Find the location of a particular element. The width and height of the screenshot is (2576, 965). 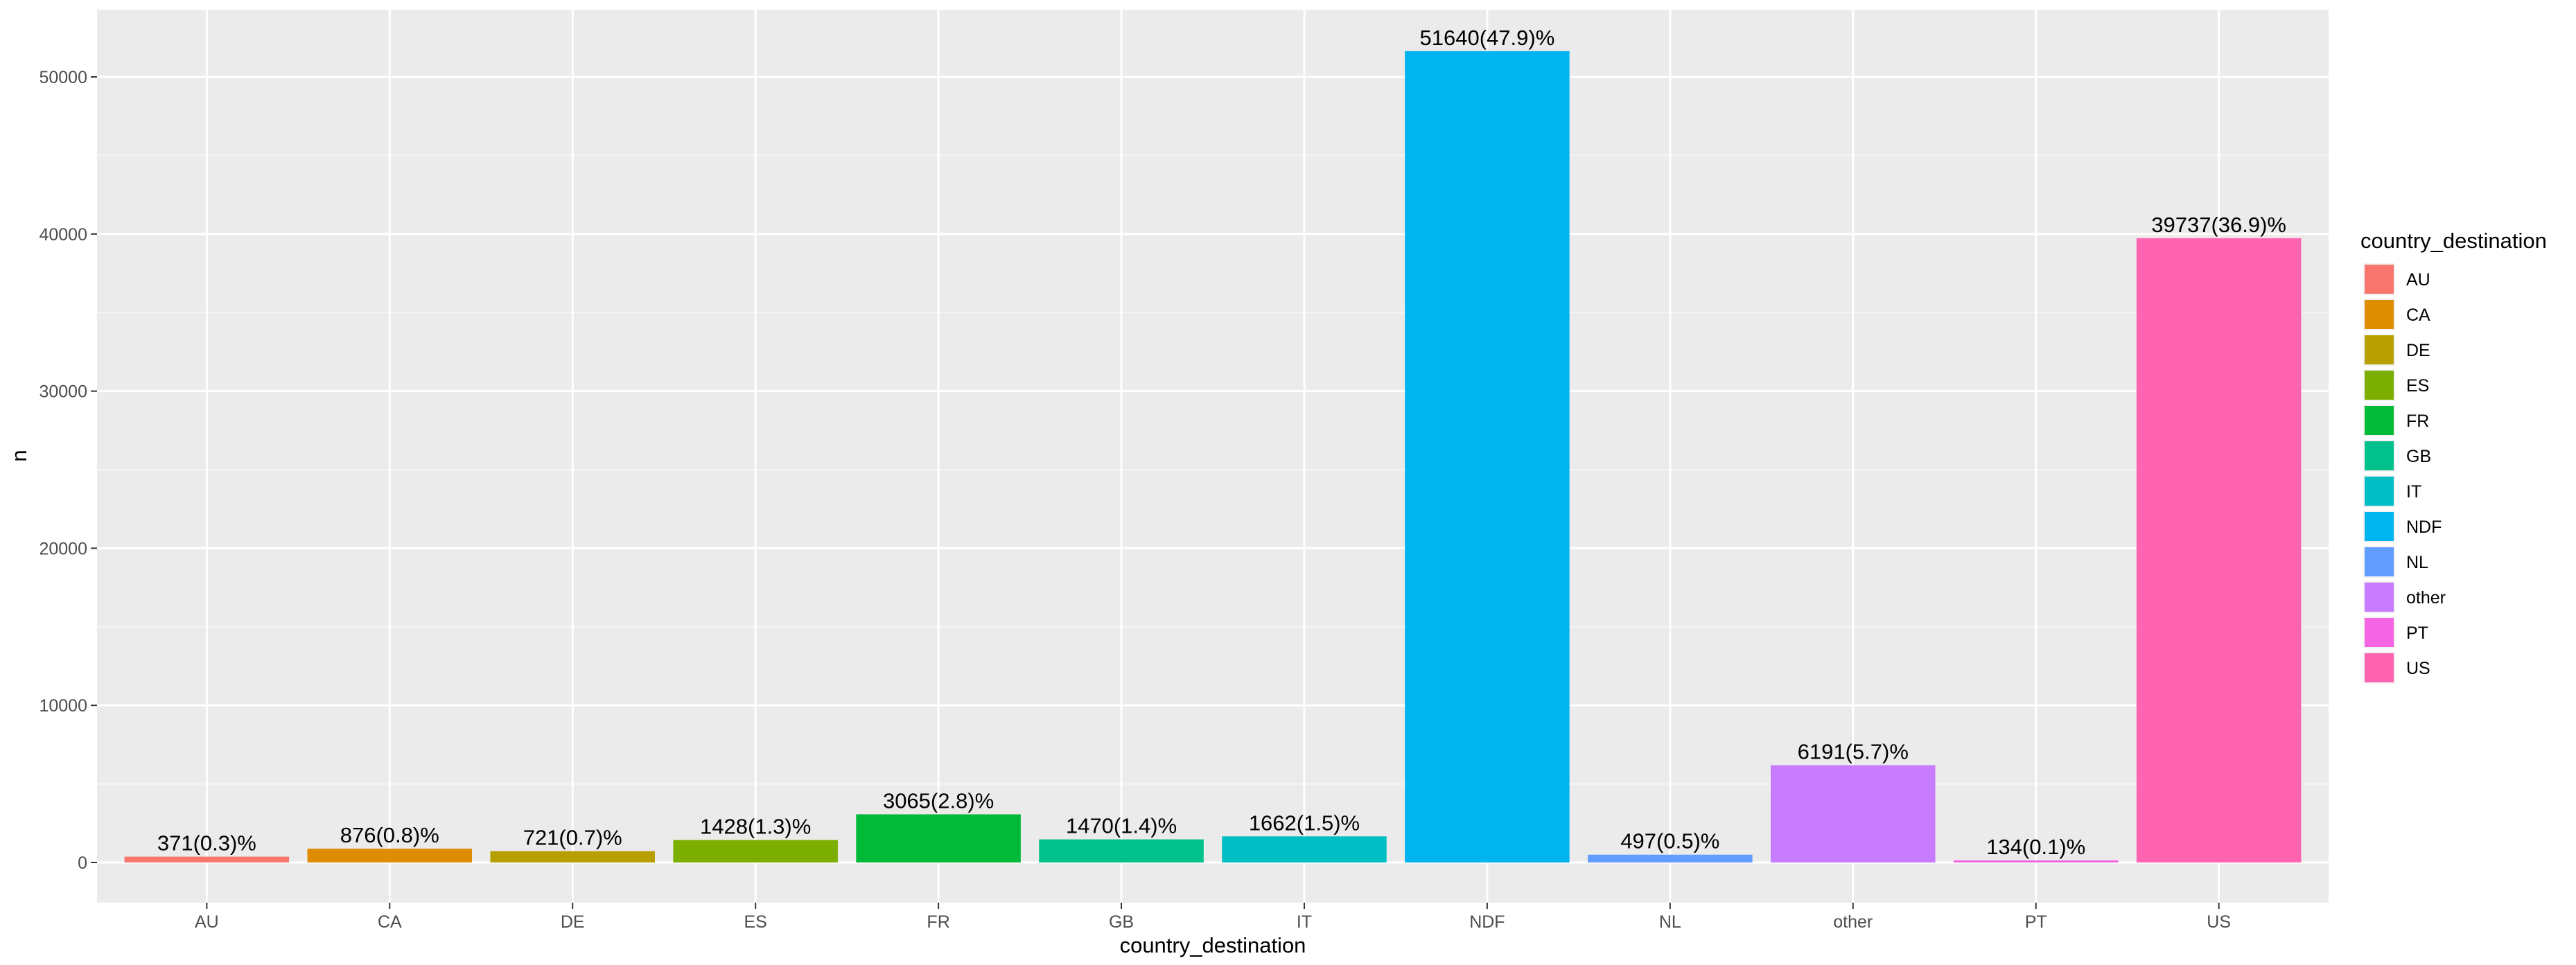

legend-item-label: FR is located at coordinates (2417, 421).